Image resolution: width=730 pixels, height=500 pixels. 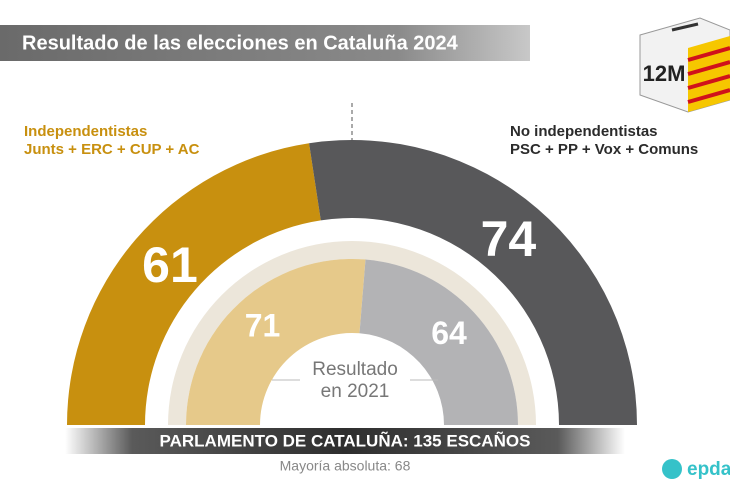 What do you see at coordinates (355, 391) in the screenshot?
I see `inner-ring-label: en 2021` at bounding box center [355, 391].